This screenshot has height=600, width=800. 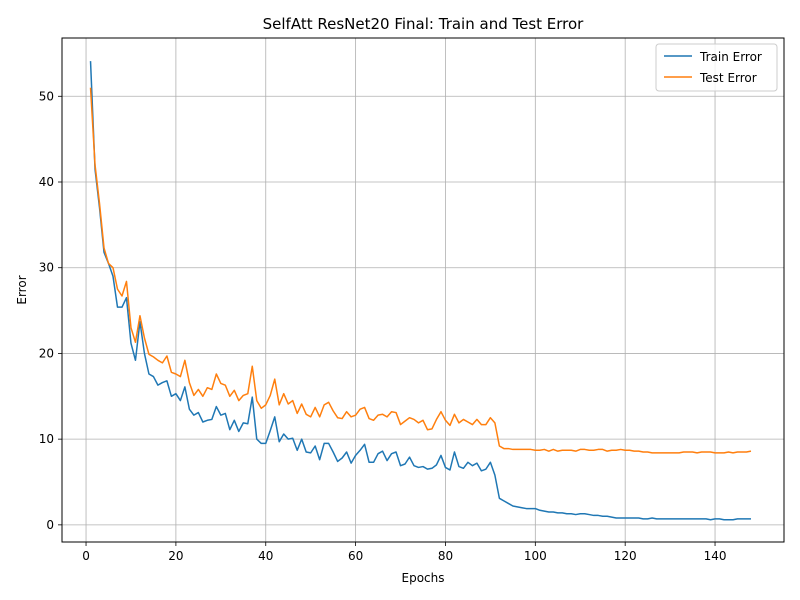 I want to click on x-tick-label: 20, so click(x=175, y=556).